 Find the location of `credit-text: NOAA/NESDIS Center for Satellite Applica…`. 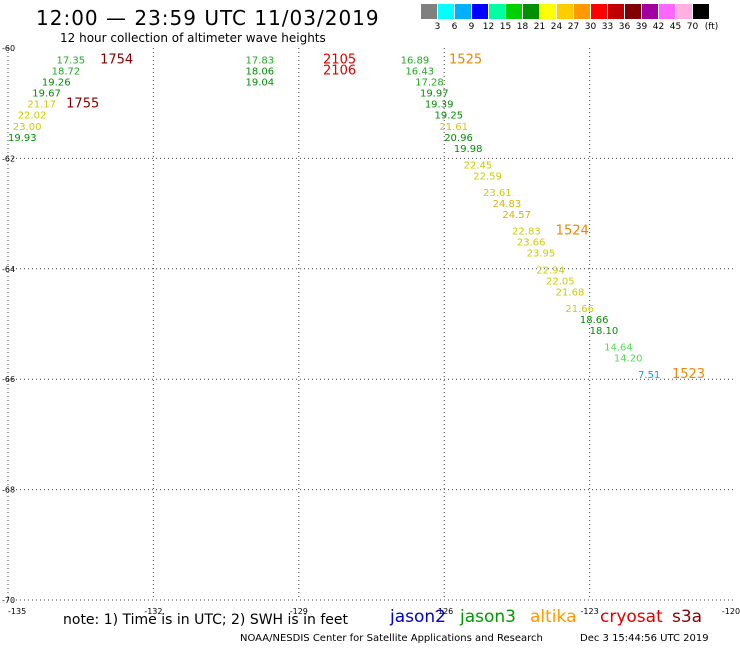

credit-text: NOAA/NESDIS Center for Satellite Applica… is located at coordinates (391, 638).